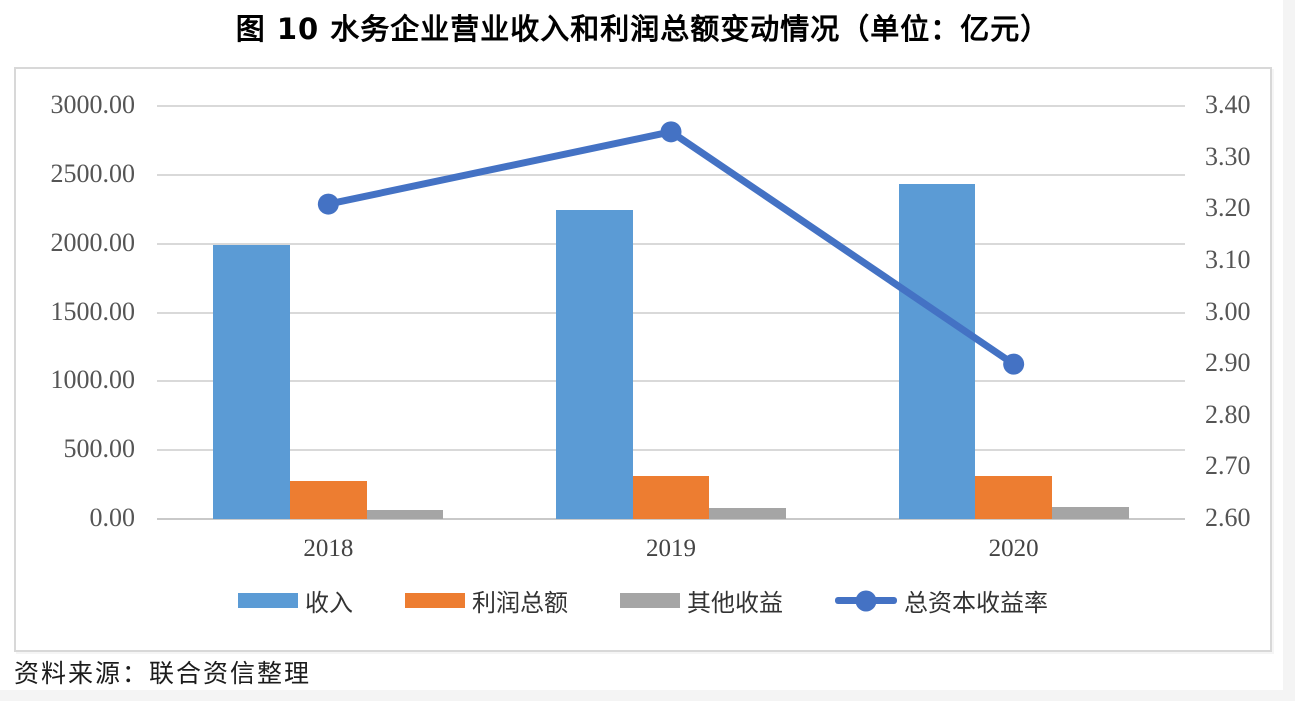  What do you see at coordinates (671, 548) in the screenshot?
I see `x-axis-label-2019: 2019` at bounding box center [671, 548].